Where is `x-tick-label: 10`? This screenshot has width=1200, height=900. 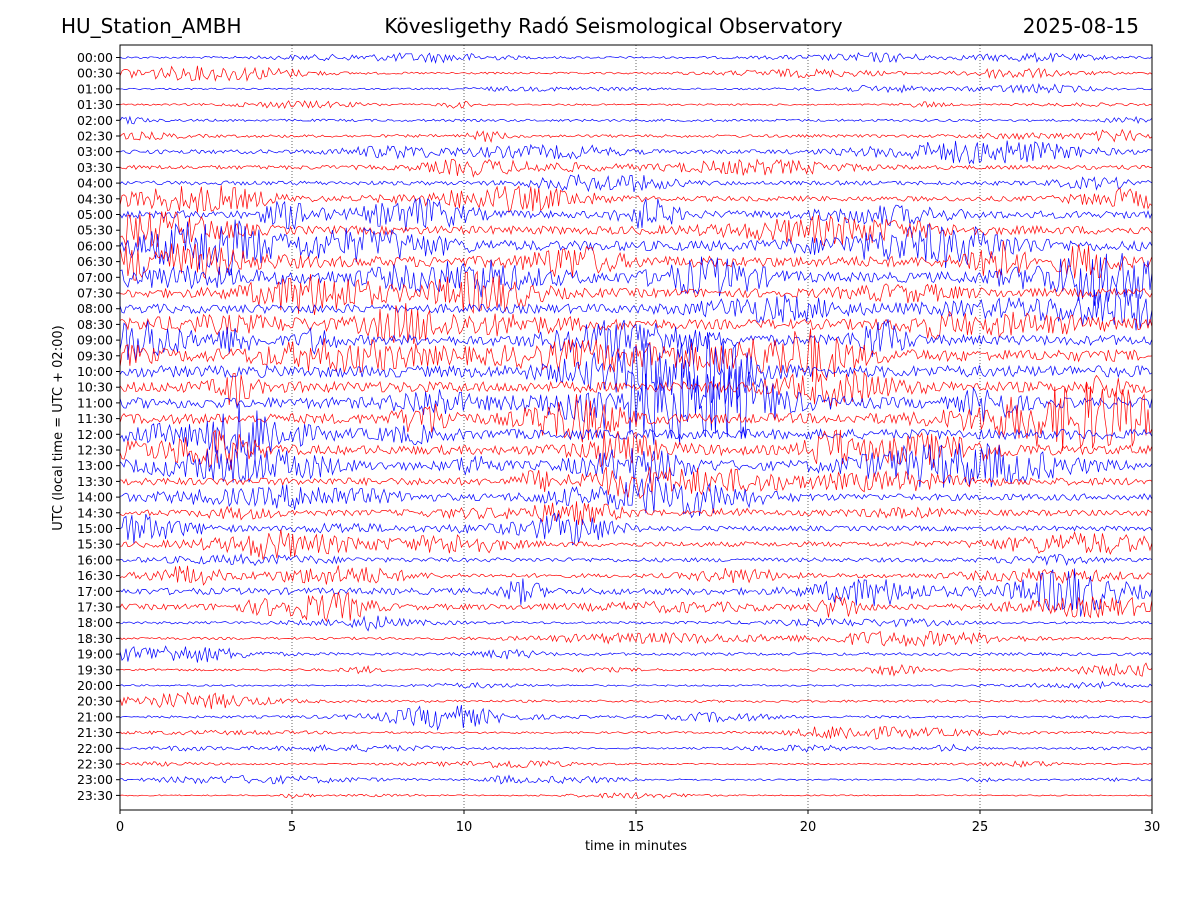 x-tick-label: 10 is located at coordinates (464, 827).